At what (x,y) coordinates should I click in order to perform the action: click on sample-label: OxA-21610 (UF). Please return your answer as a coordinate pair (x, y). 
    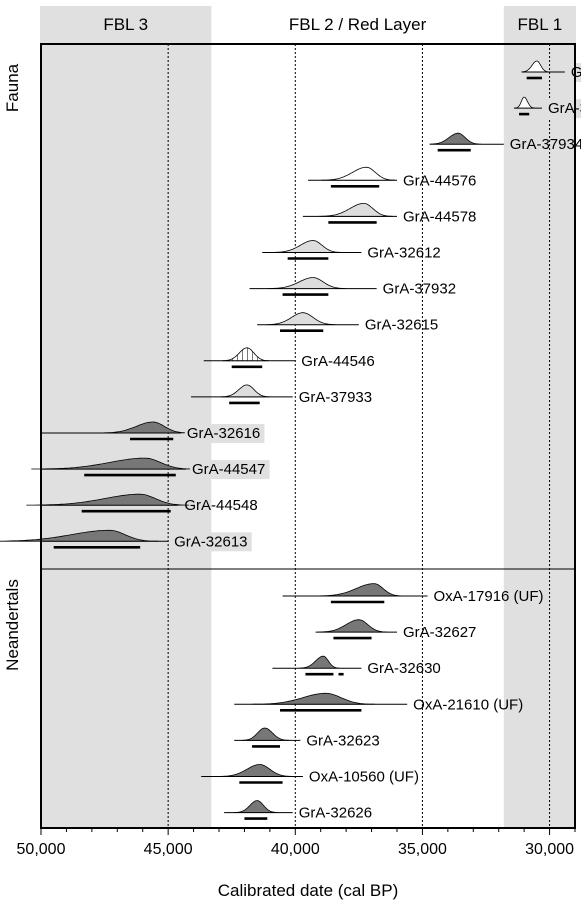
    Looking at the image, I should click on (468, 704).